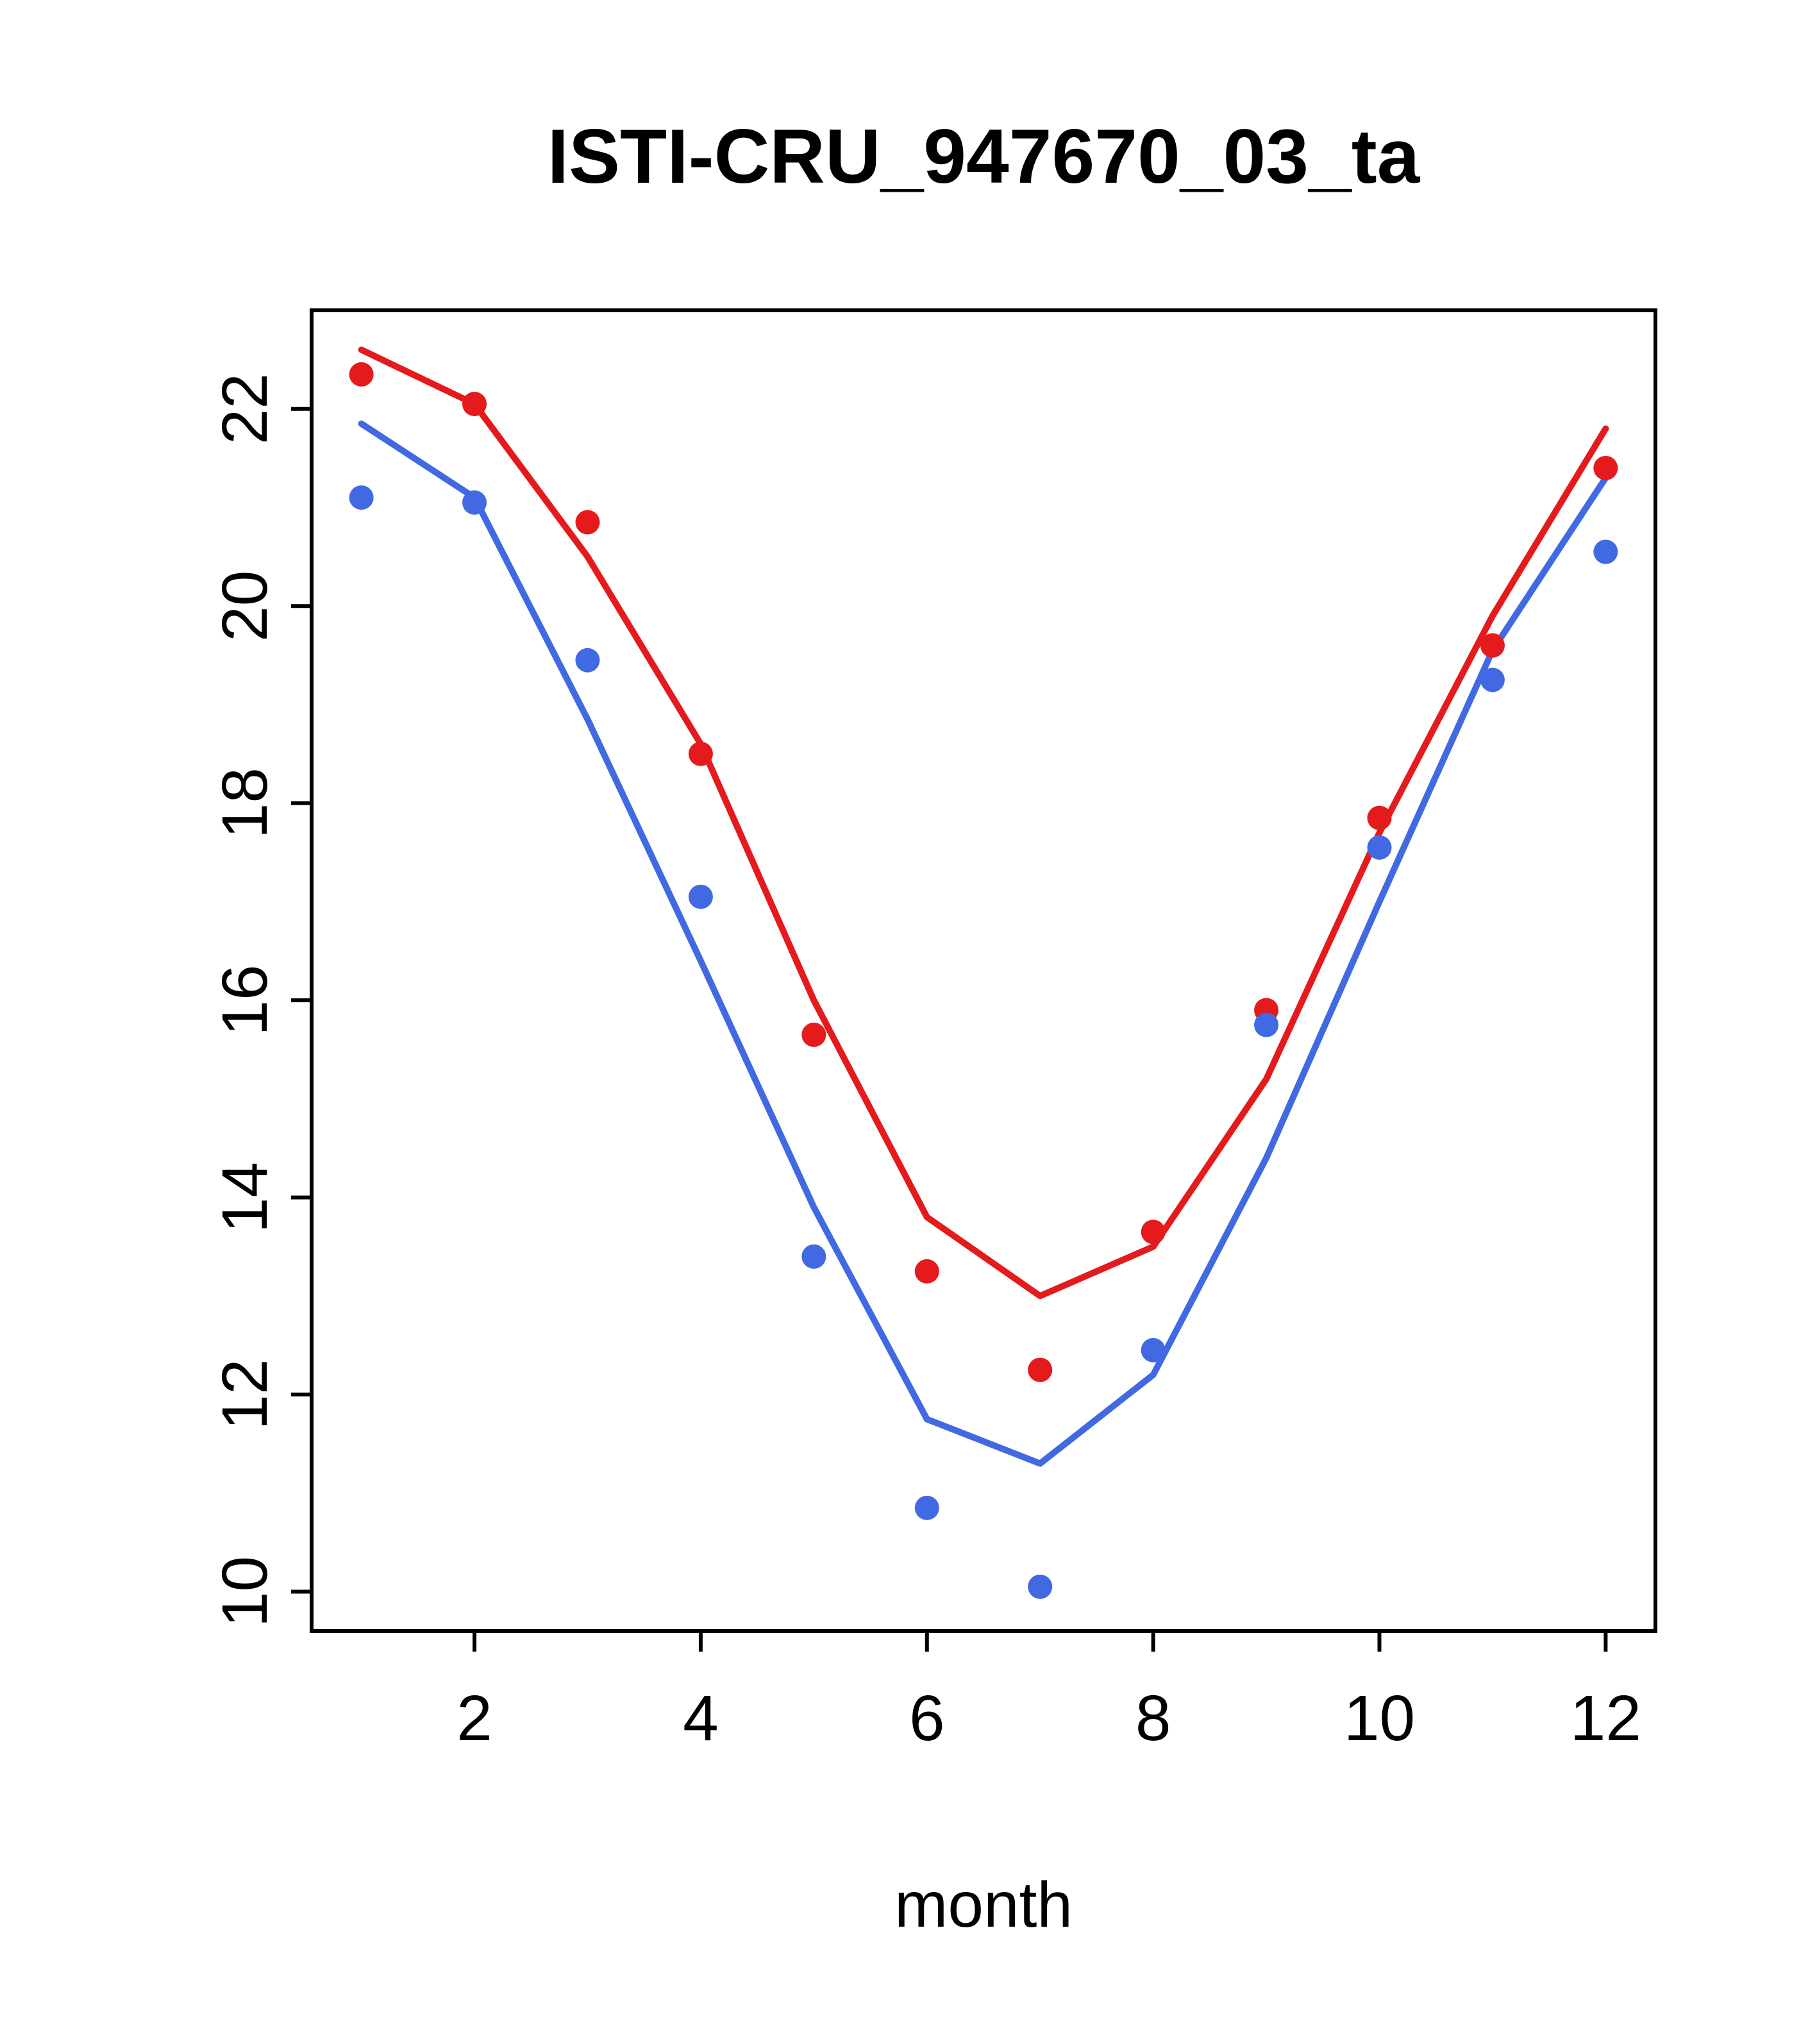 This screenshot has height=2044, width=1817. I want to click on x-tick-label: 8, so click(1153, 1718).